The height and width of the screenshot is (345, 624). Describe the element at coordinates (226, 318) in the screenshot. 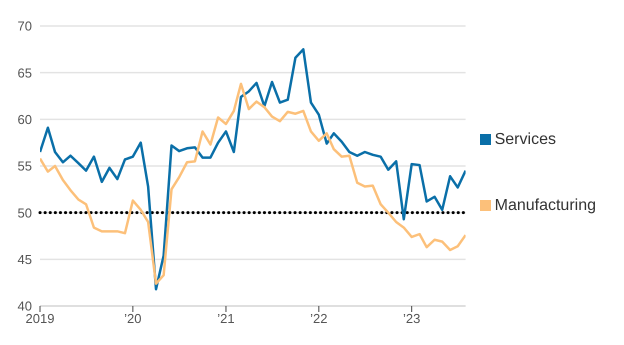

I see `x-tick-label: ’21` at that location.